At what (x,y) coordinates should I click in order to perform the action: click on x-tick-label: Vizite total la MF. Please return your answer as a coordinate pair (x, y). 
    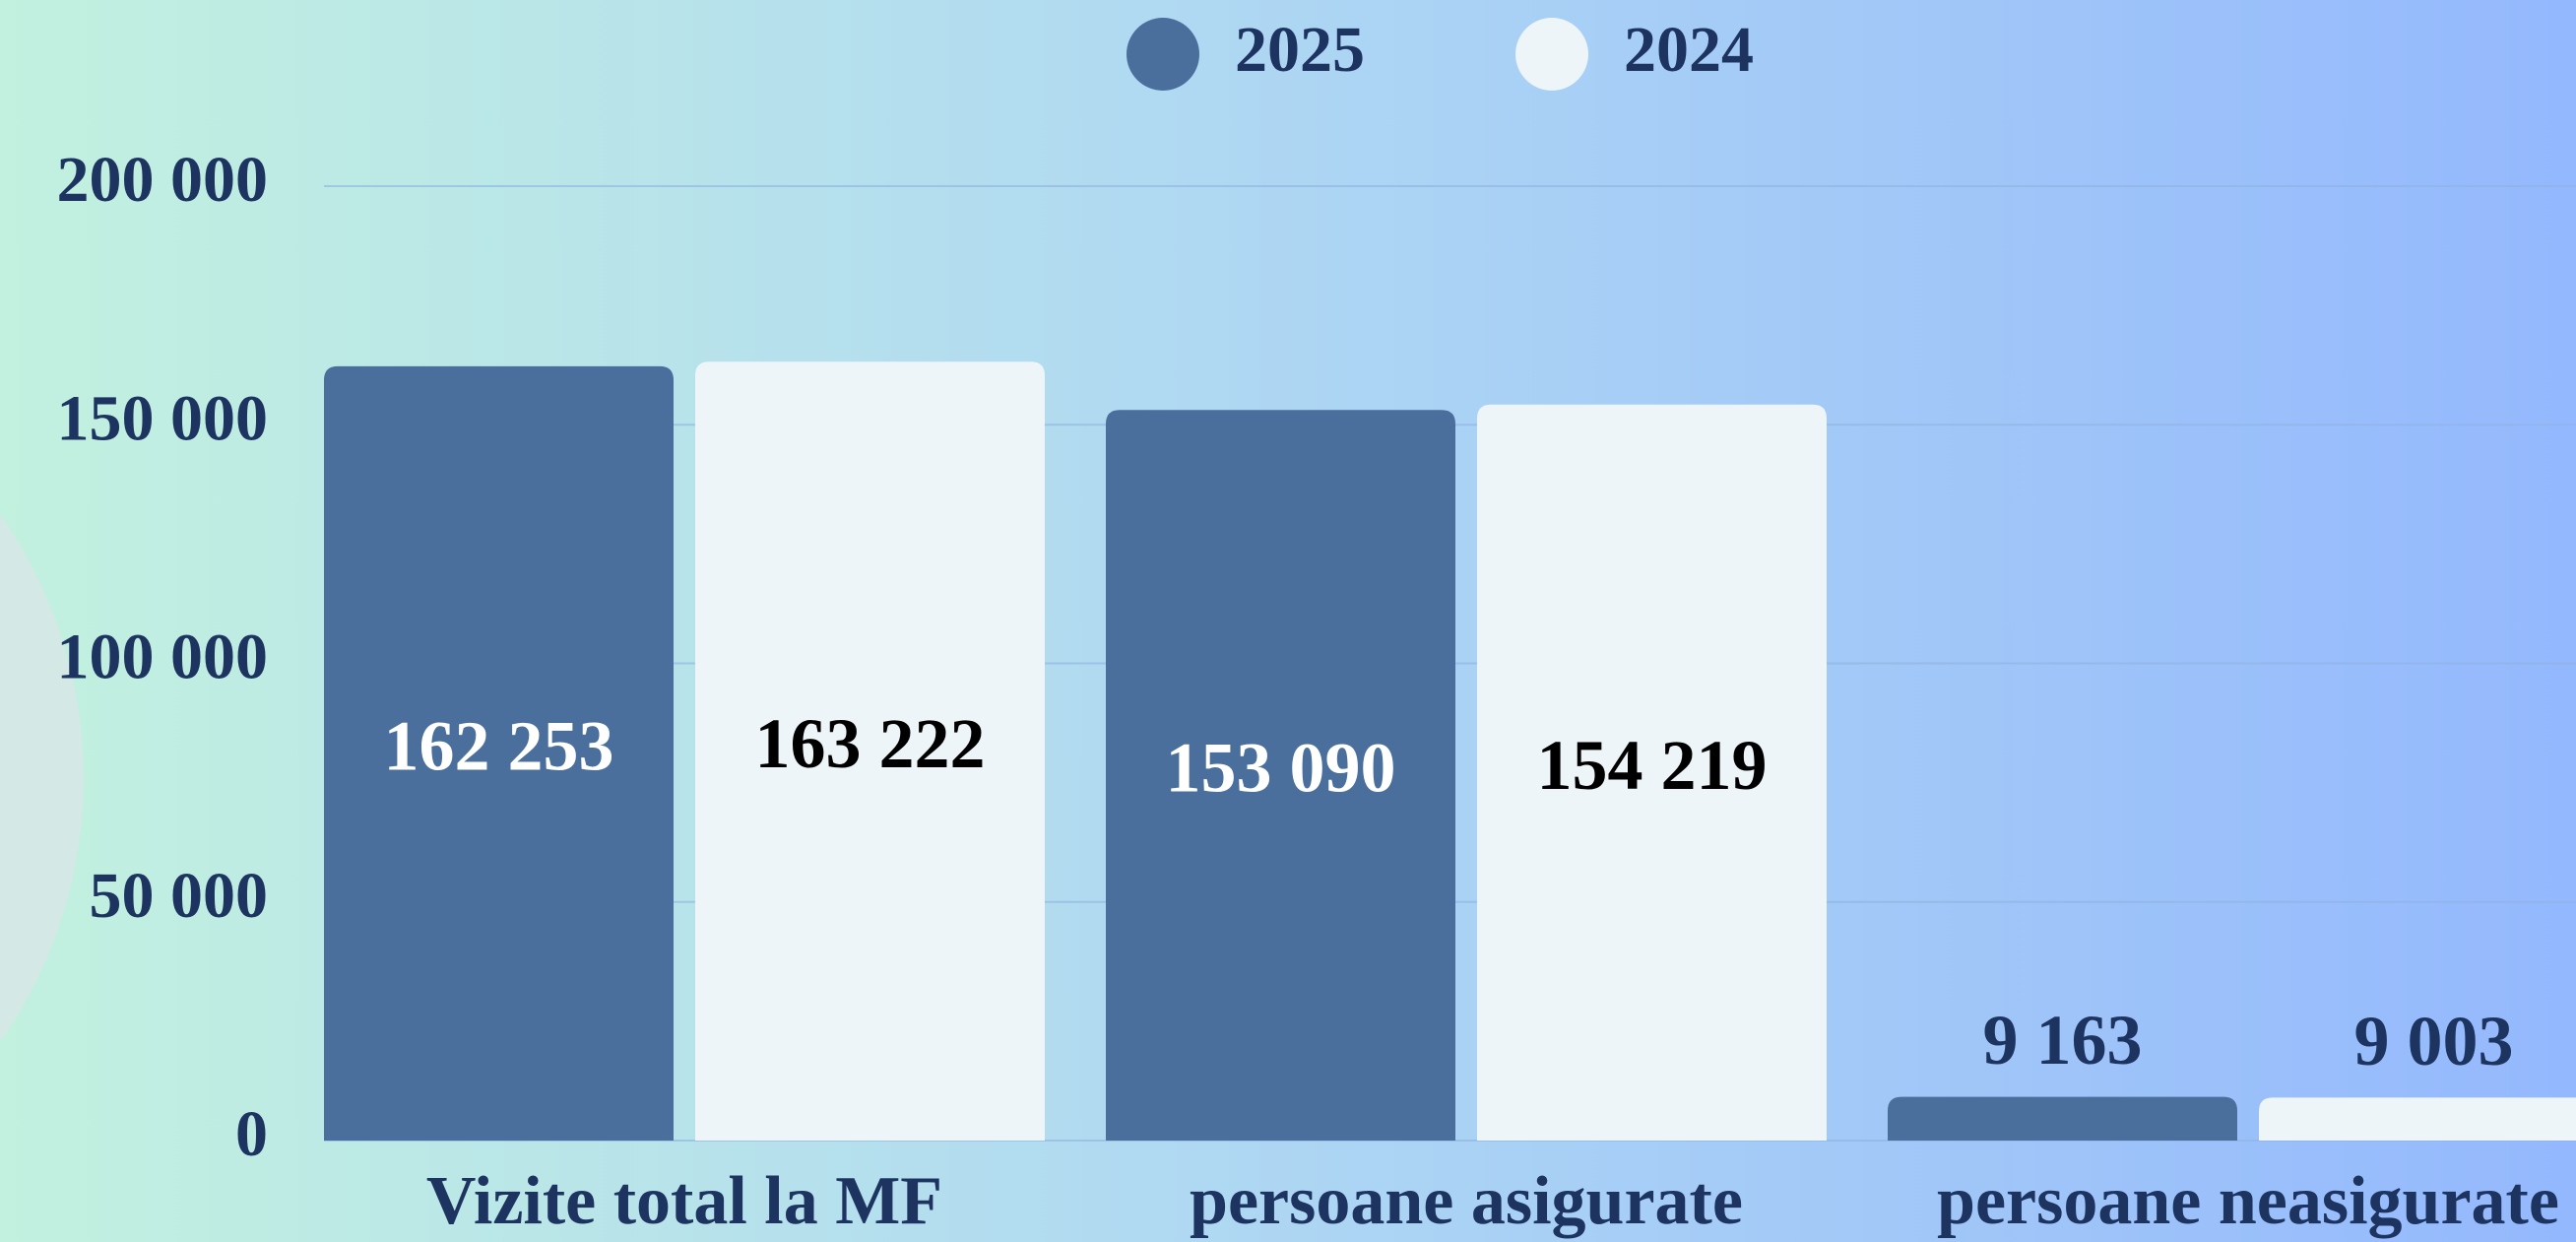
    Looking at the image, I should click on (684, 1201).